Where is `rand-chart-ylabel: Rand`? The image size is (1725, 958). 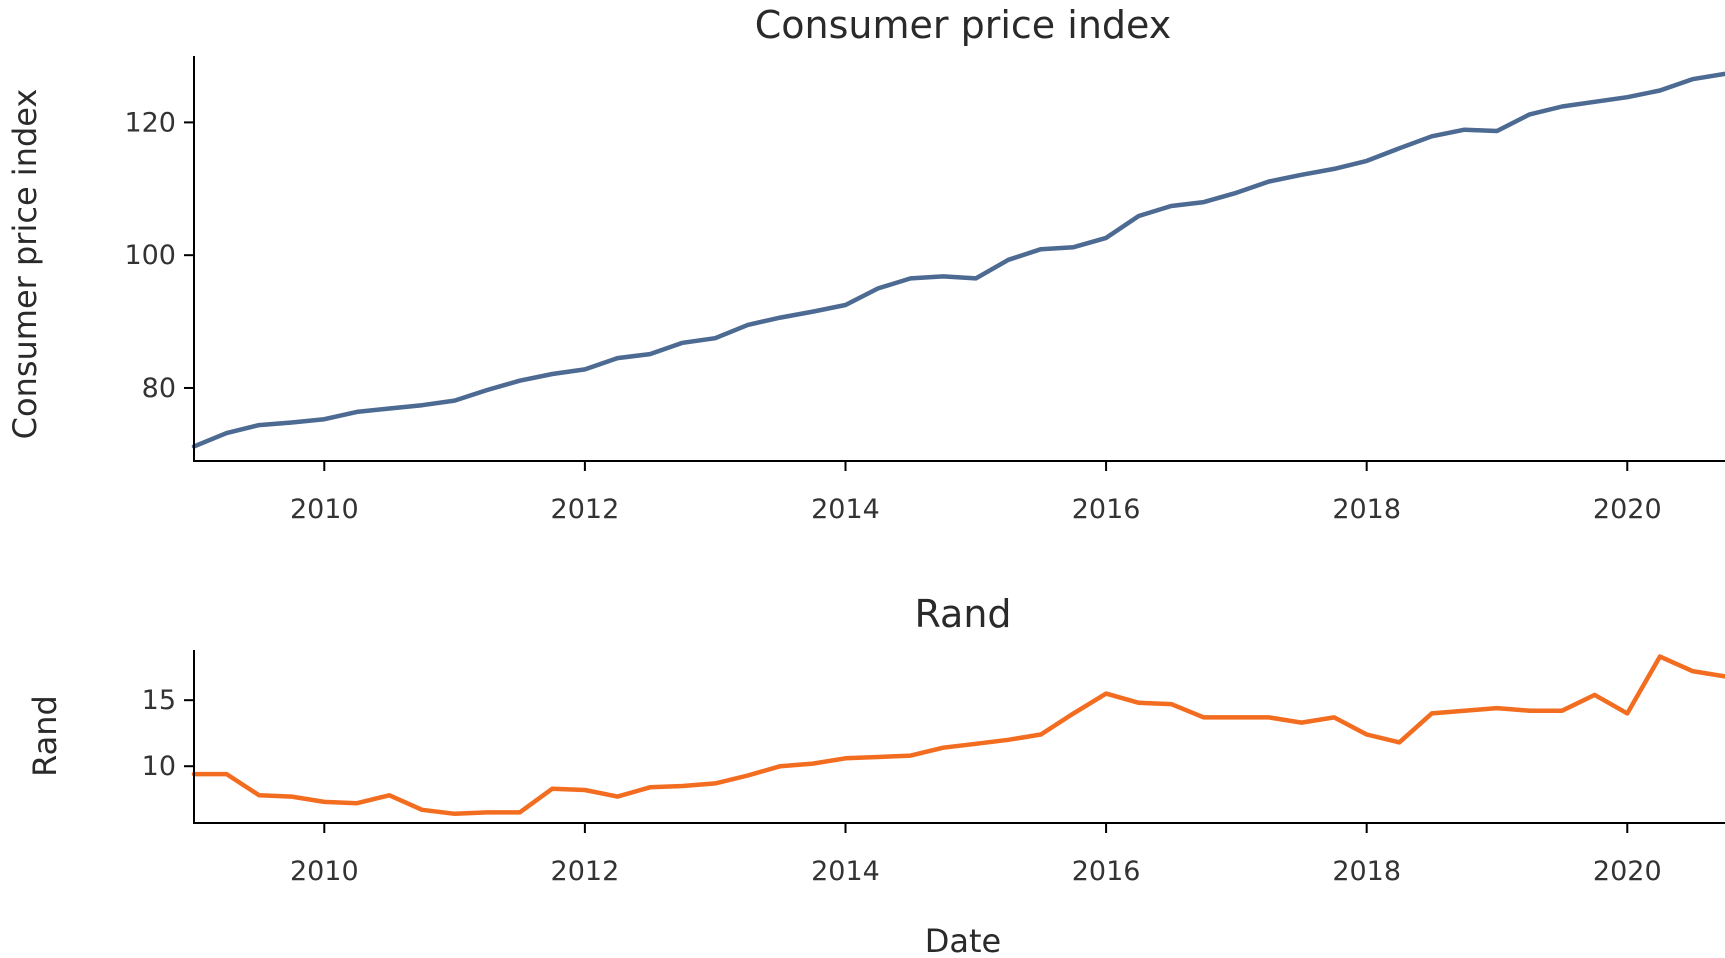
rand-chart-ylabel: Rand is located at coordinates (45, 736).